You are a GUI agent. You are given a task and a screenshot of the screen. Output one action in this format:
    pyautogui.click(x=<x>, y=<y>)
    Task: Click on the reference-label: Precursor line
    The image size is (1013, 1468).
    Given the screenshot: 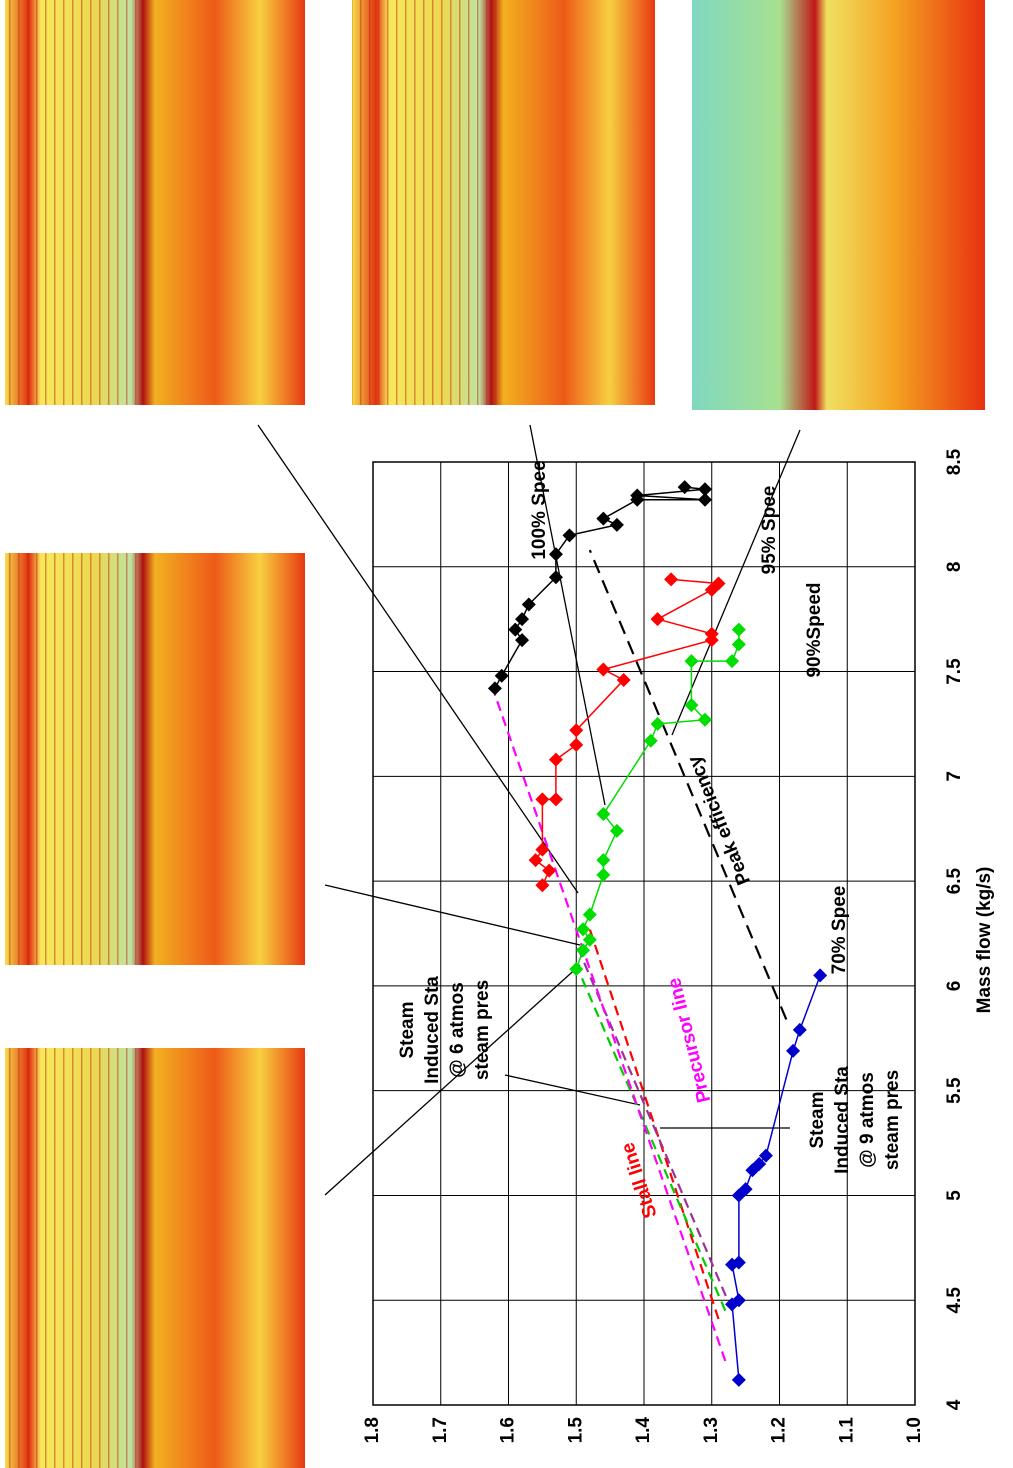 What is the action you would take?
    pyautogui.click(x=689, y=1040)
    